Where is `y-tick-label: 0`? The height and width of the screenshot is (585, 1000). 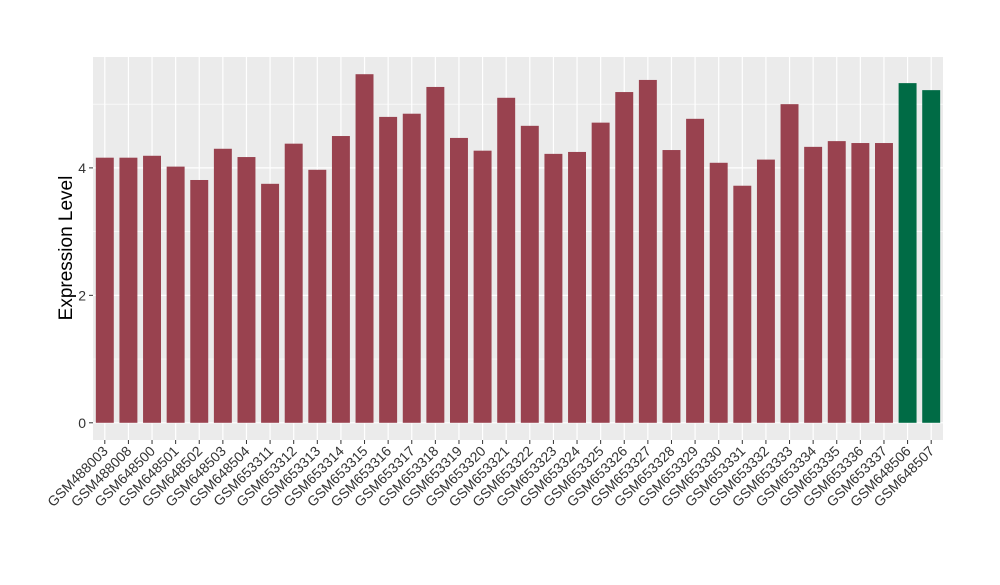 y-tick-label: 0 is located at coordinates (82, 423).